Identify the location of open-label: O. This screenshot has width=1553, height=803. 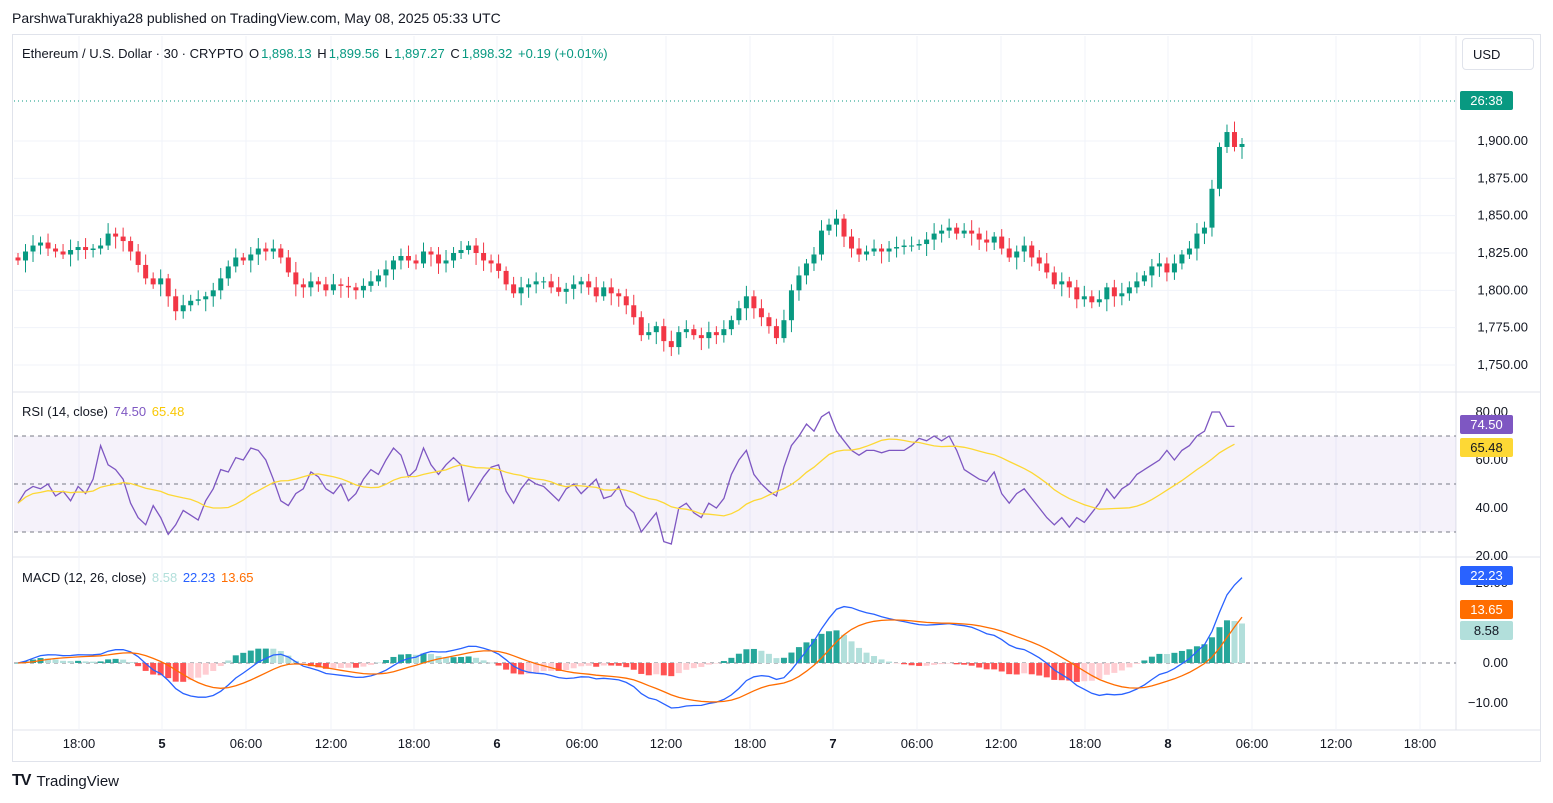
(254, 53).